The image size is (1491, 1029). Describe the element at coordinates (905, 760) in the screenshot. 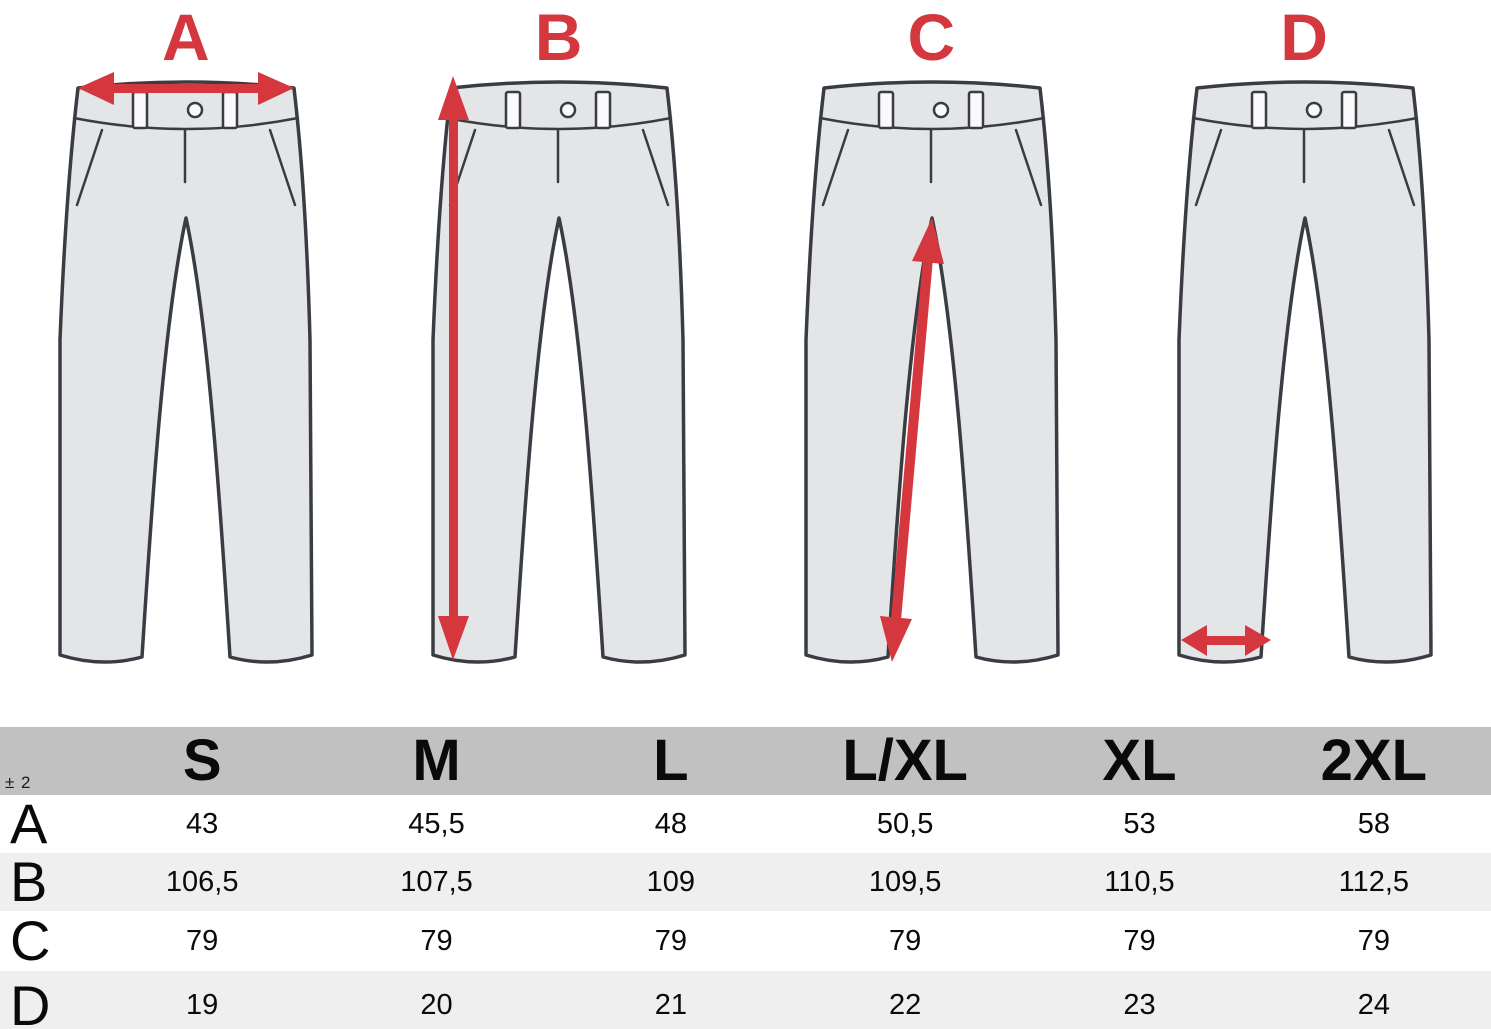

I see `size-col-lxl: L/XL` at that location.